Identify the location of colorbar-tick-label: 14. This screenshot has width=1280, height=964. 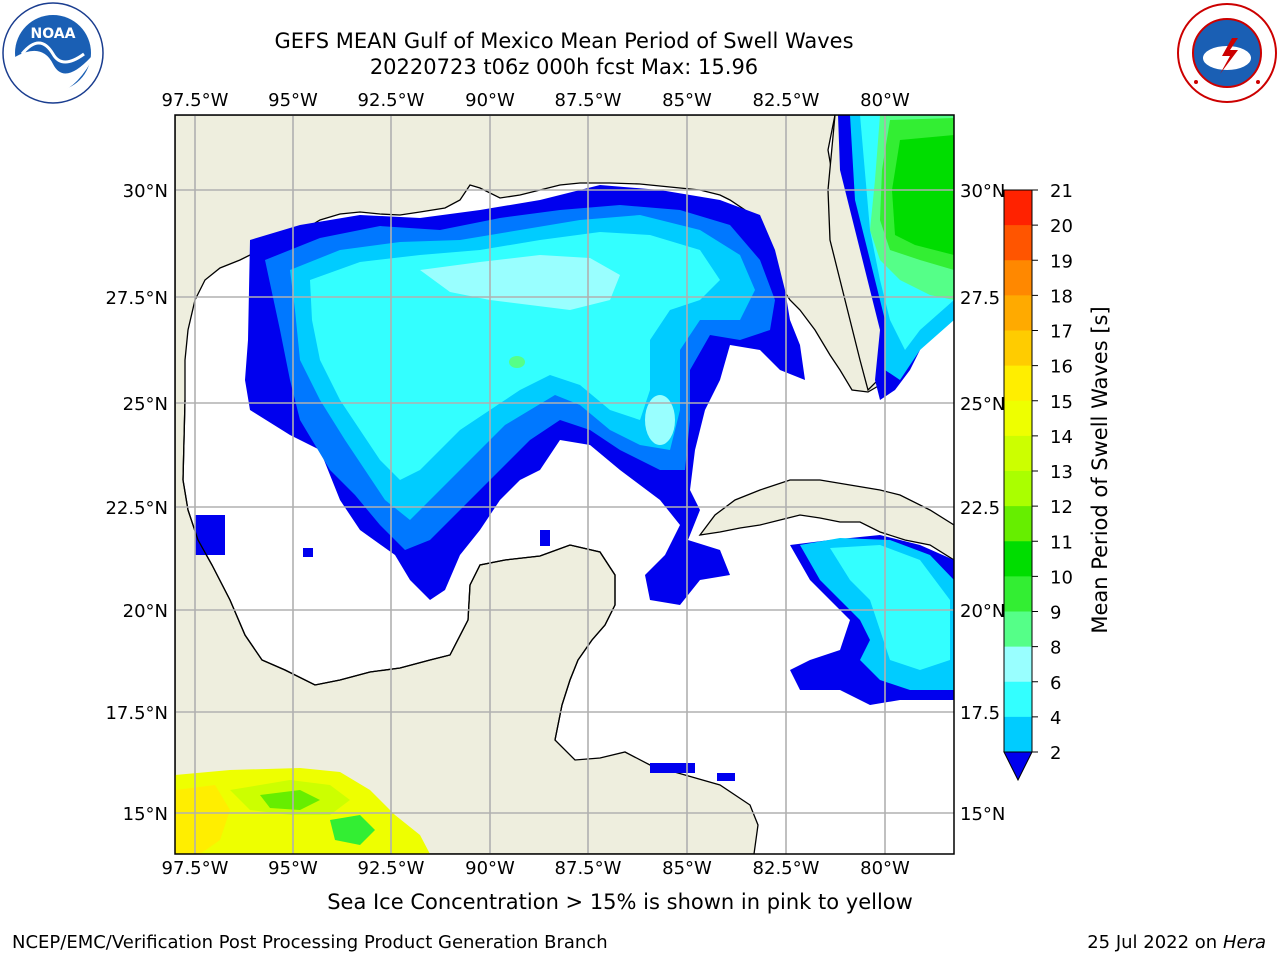
(1061, 437).